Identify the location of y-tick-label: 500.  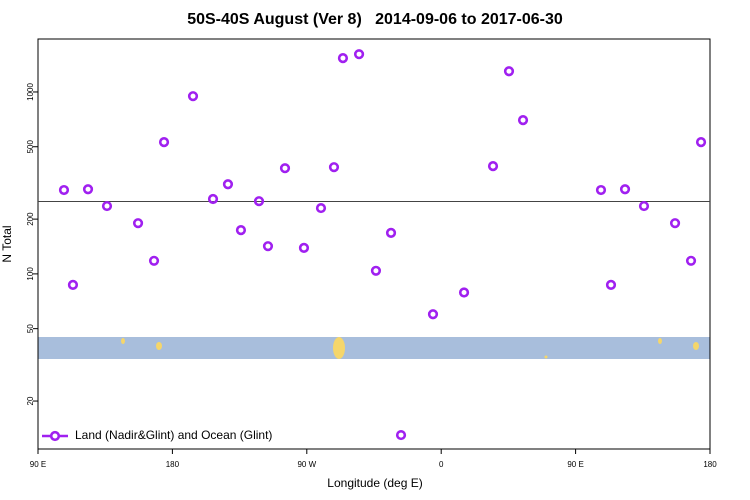
(30, 147).